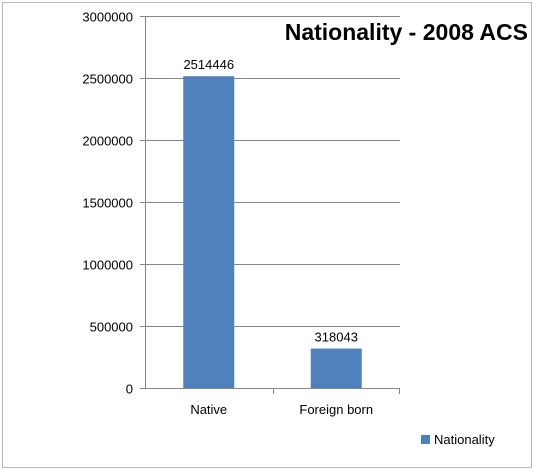  What do you see at coordinates (281, 409) in the screenshot?
I see `x-axis-tick-labels: Native Foreign born` at bounding box center [281, 409].